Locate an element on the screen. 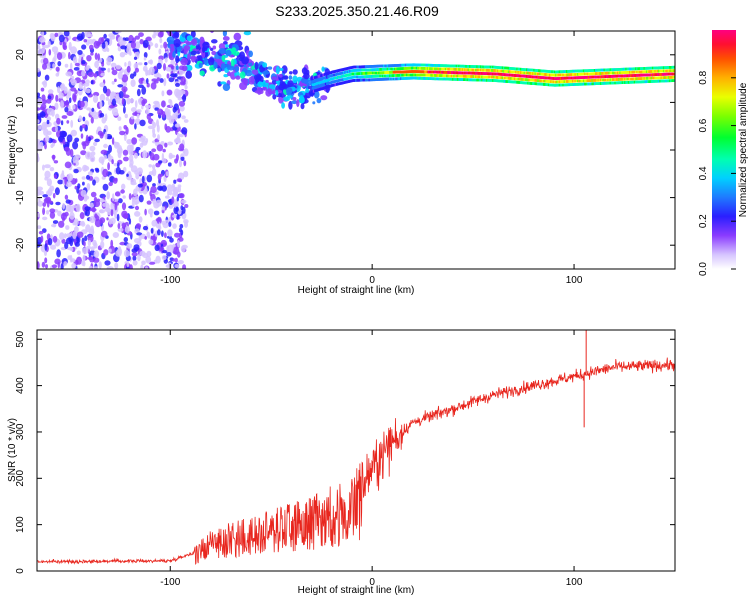 The width and height of the screenshot is (750, 600). y-tick-label: 300 is located at coordinates (20, 431).